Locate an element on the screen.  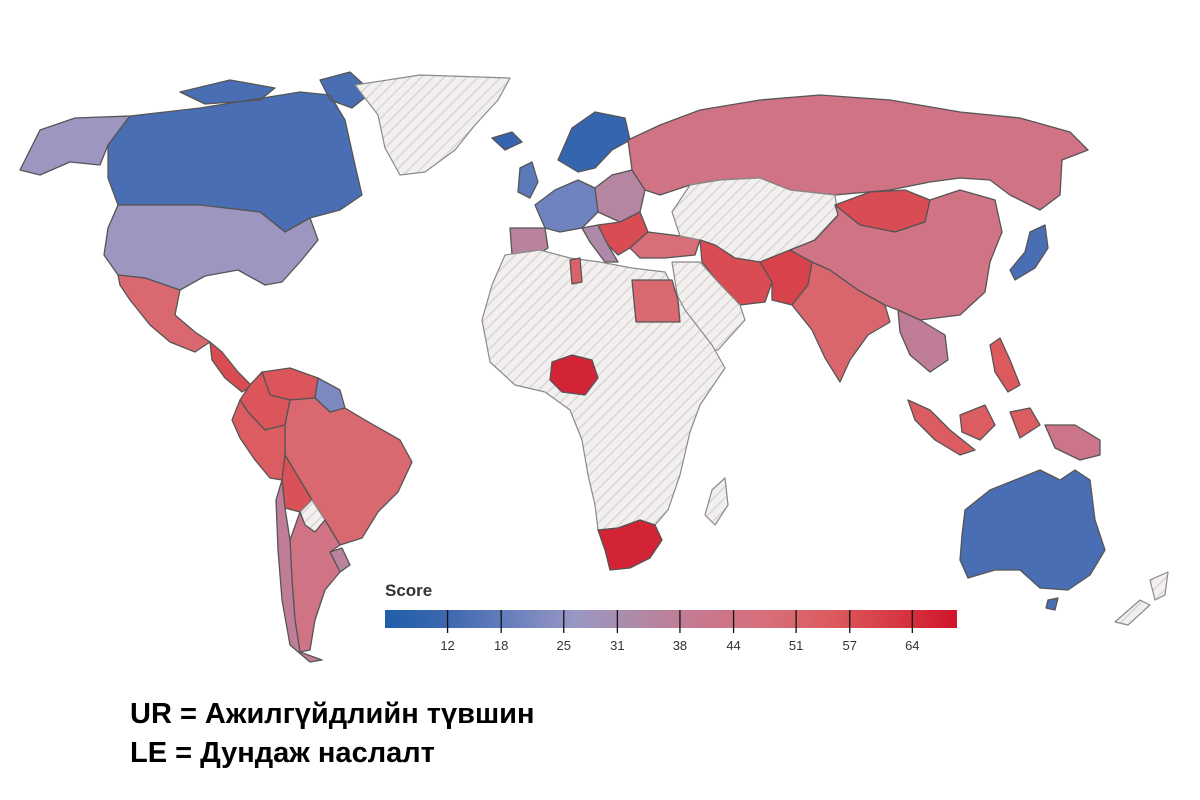
note-life-expectancy: LE = Дундаж наслалт is located at coordinates (282, 753).